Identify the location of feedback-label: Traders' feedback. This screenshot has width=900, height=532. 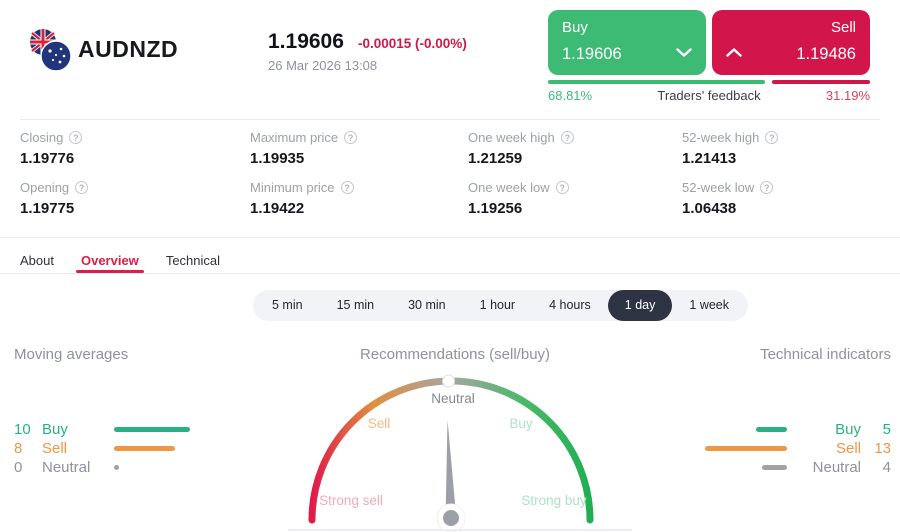
(709, 95).